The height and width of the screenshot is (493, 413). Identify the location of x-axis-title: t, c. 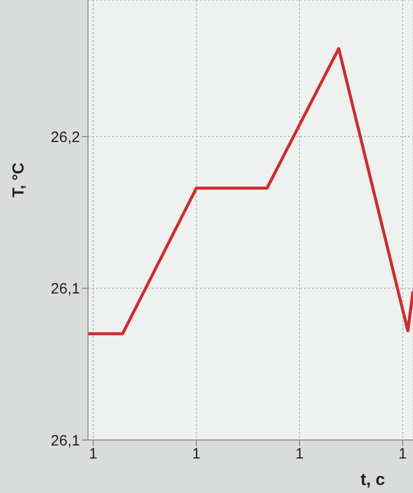
(372, 479).